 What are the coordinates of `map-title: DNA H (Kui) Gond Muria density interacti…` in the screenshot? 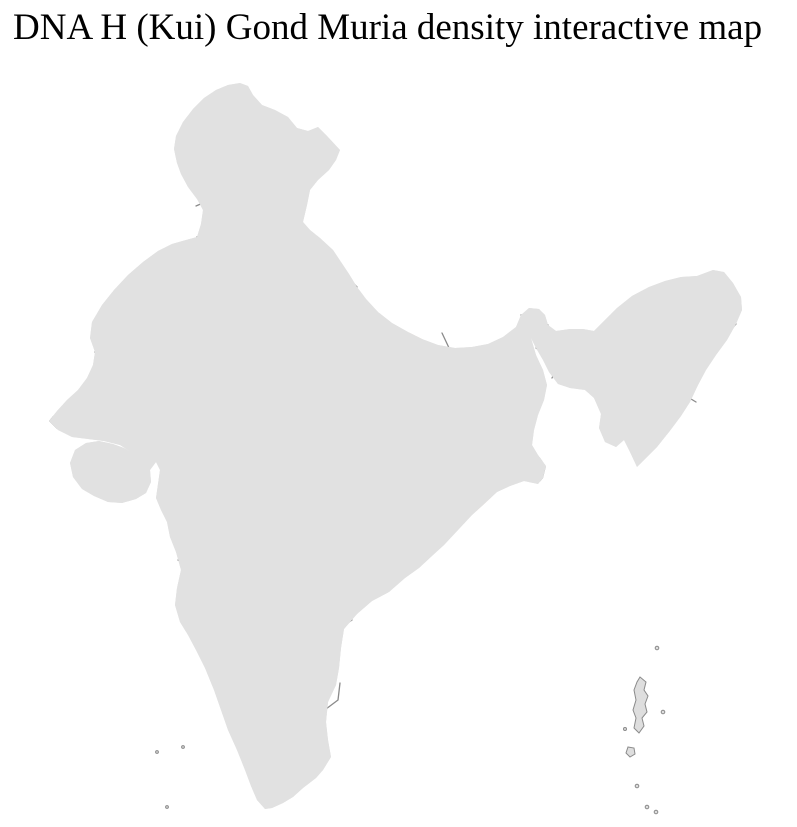 It's located at (388, 27).